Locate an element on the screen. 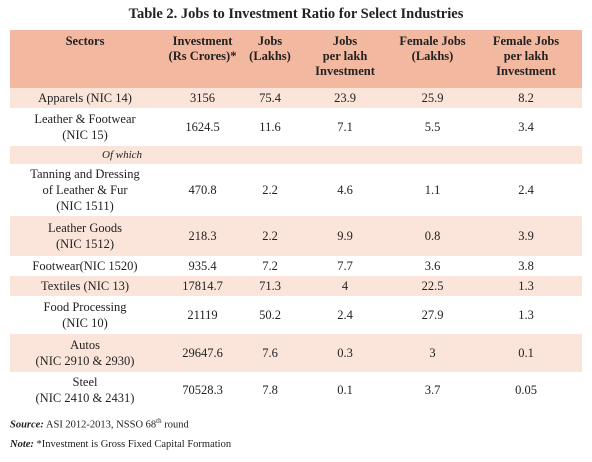 This screenshot has width=592, height=462. text-line: Jobs is located at coordinates (345, 41).